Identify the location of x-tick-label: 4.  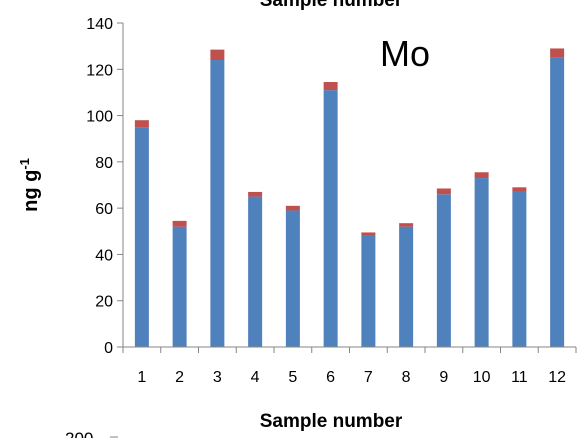
(255, 377).